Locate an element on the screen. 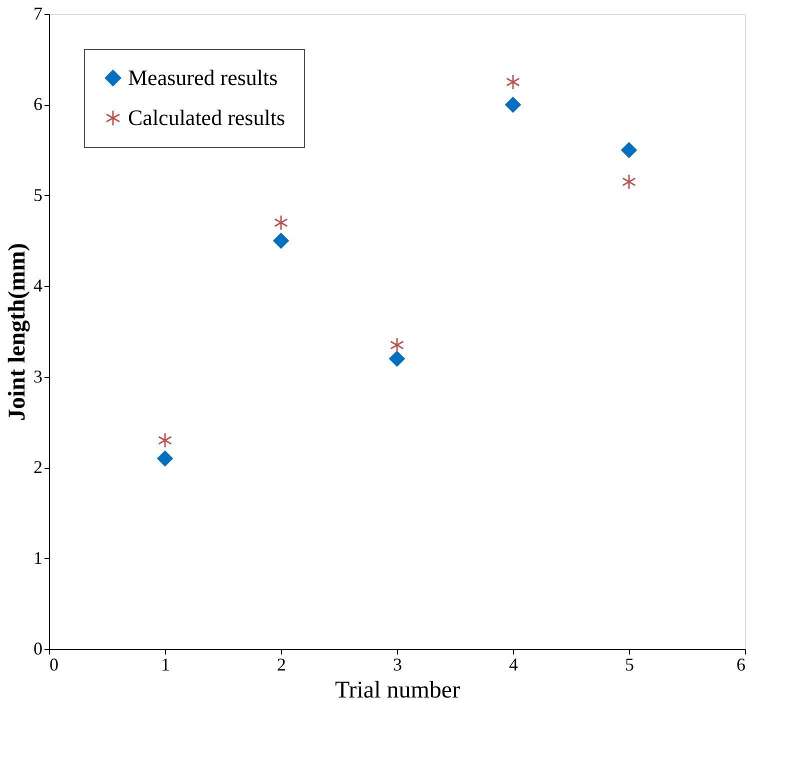 Image resolution: width=806 pixels, height=758 pixels. y-axis-title: Joint length(mm) is located at coordinates (17, 332).